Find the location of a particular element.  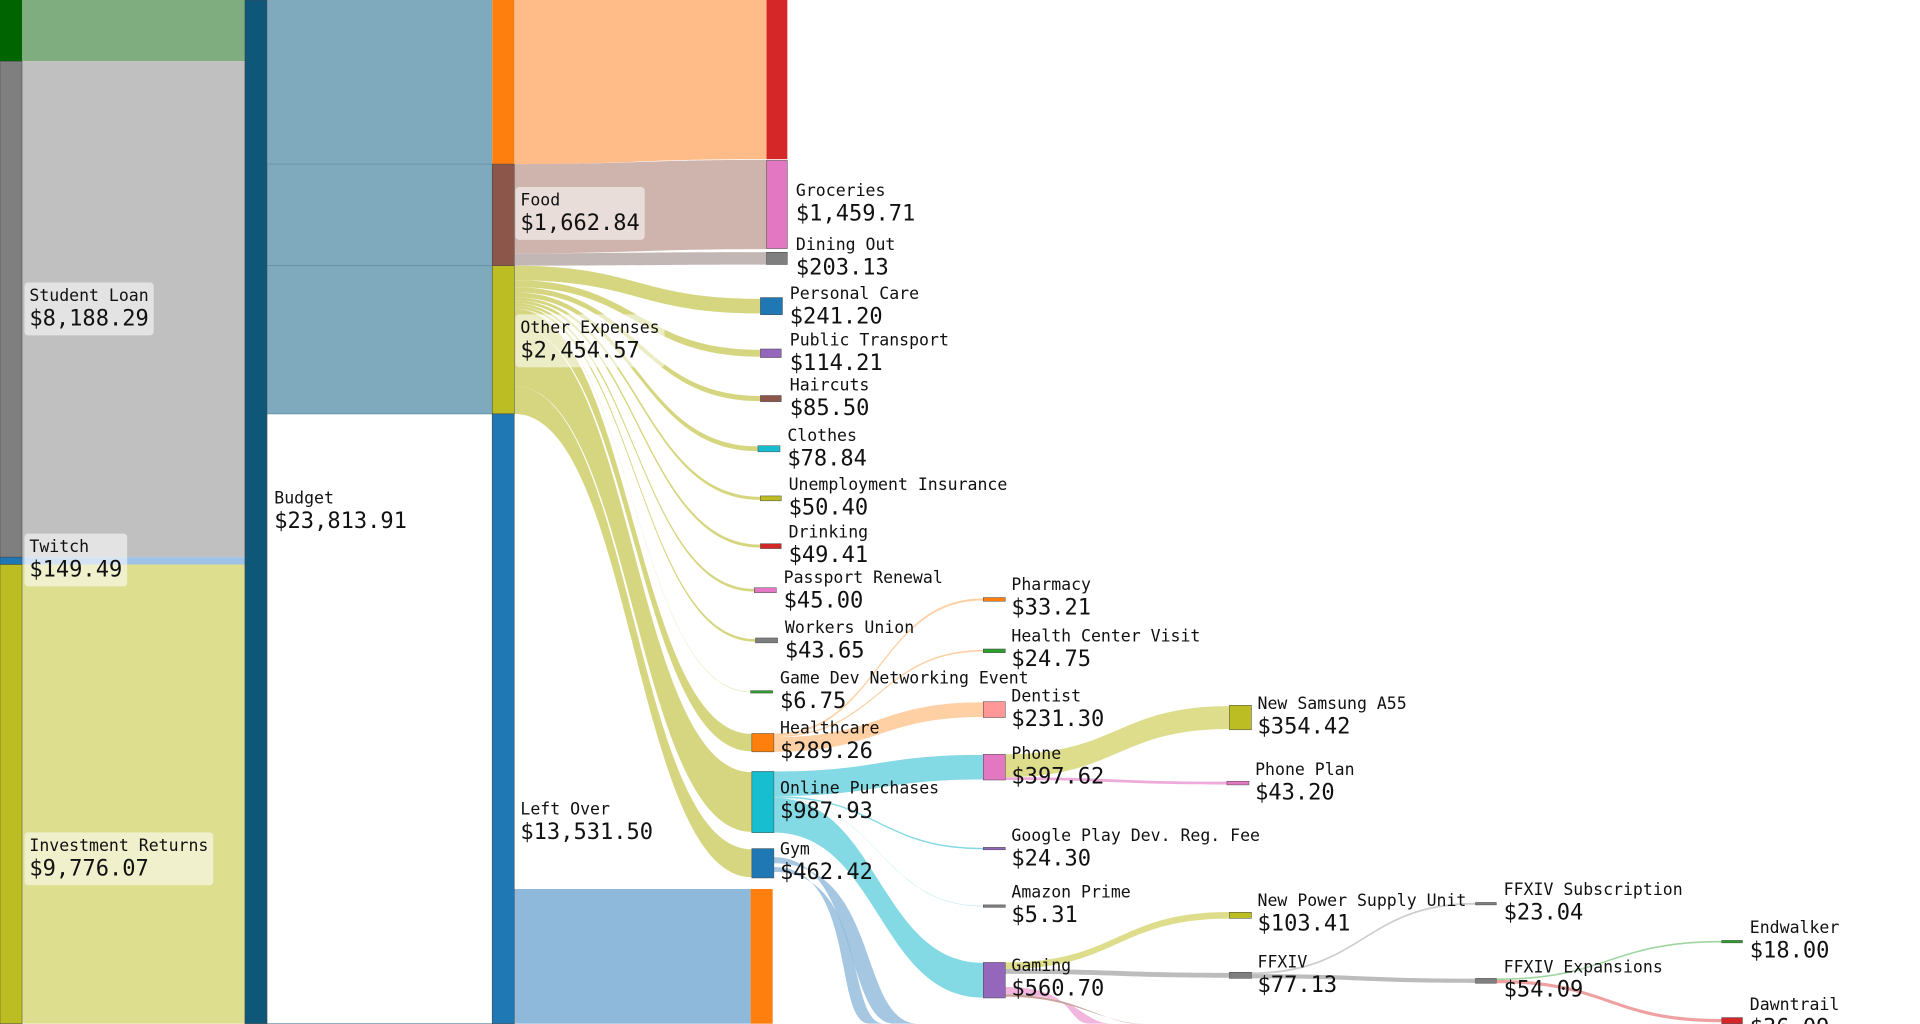

node-label: Workers Union $43.65 is located at coordinates (849, 640).